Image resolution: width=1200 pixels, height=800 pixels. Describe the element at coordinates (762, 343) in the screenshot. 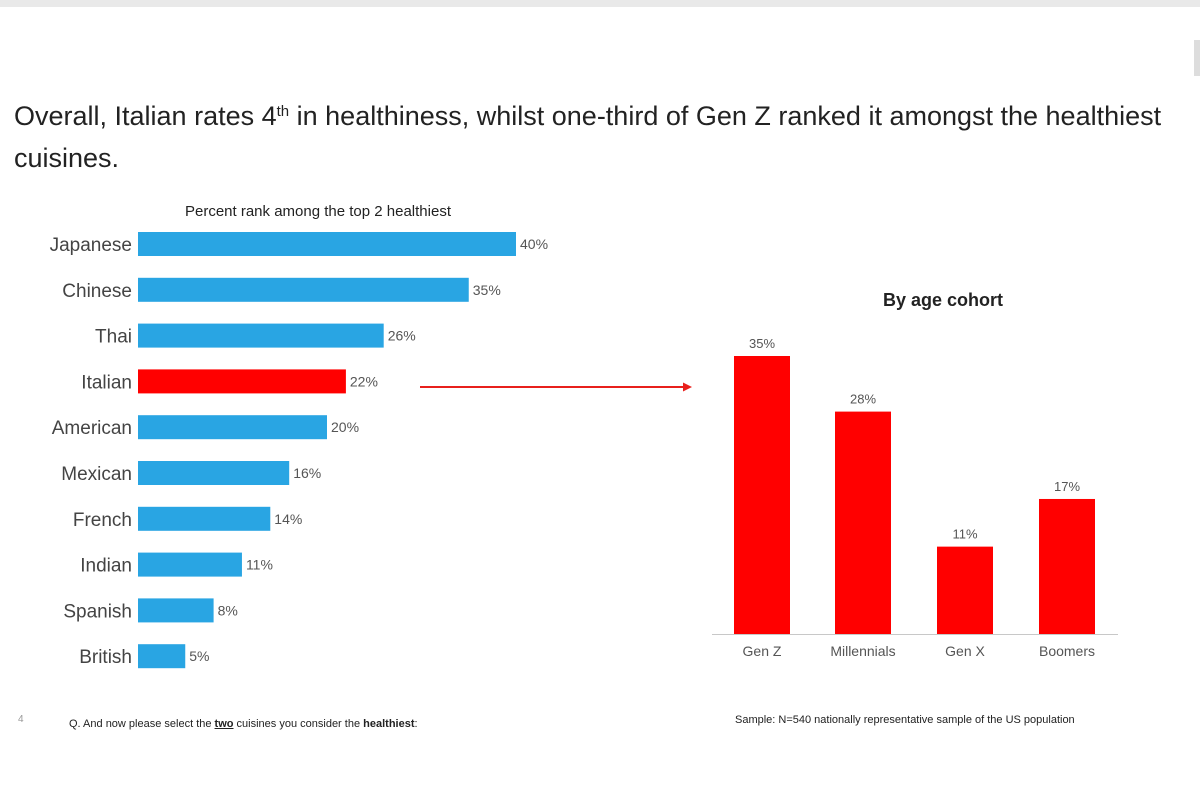

I see `value-label-gen-z: 35%` at that location.